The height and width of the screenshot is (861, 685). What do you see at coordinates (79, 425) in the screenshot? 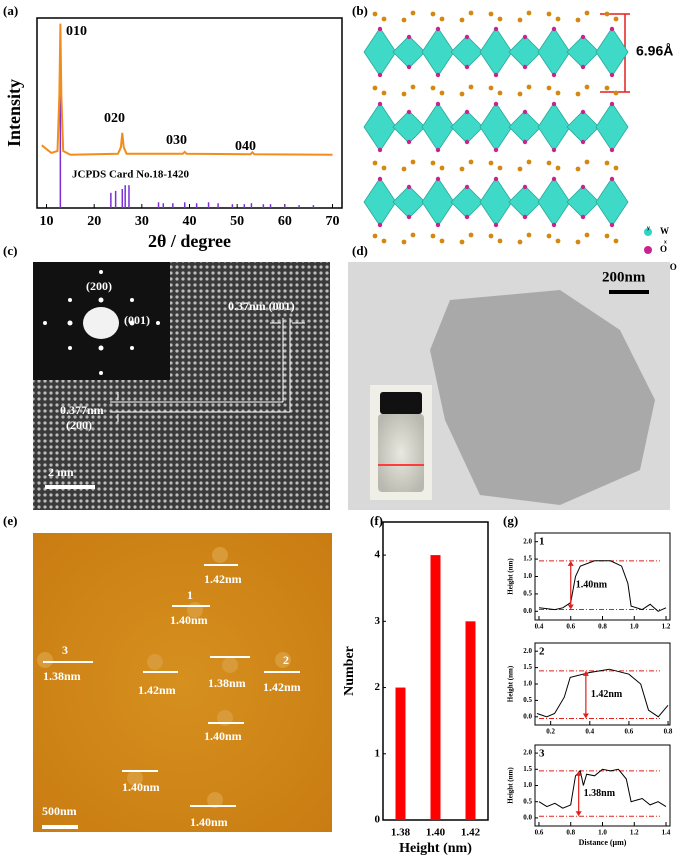
I see `annotation: (200)` at bounding box center [79, 425].